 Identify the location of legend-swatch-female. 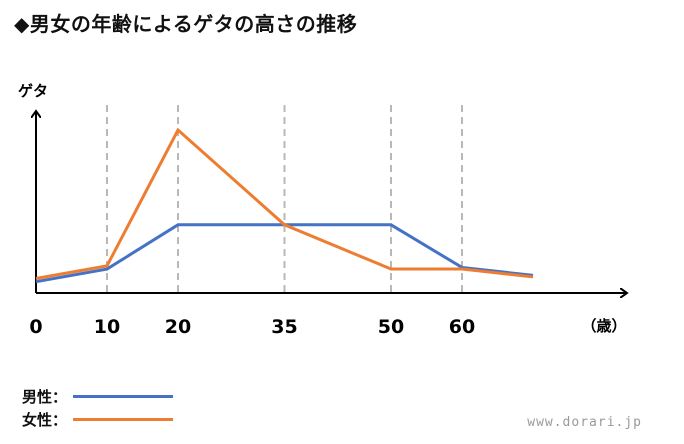
(123, 419).